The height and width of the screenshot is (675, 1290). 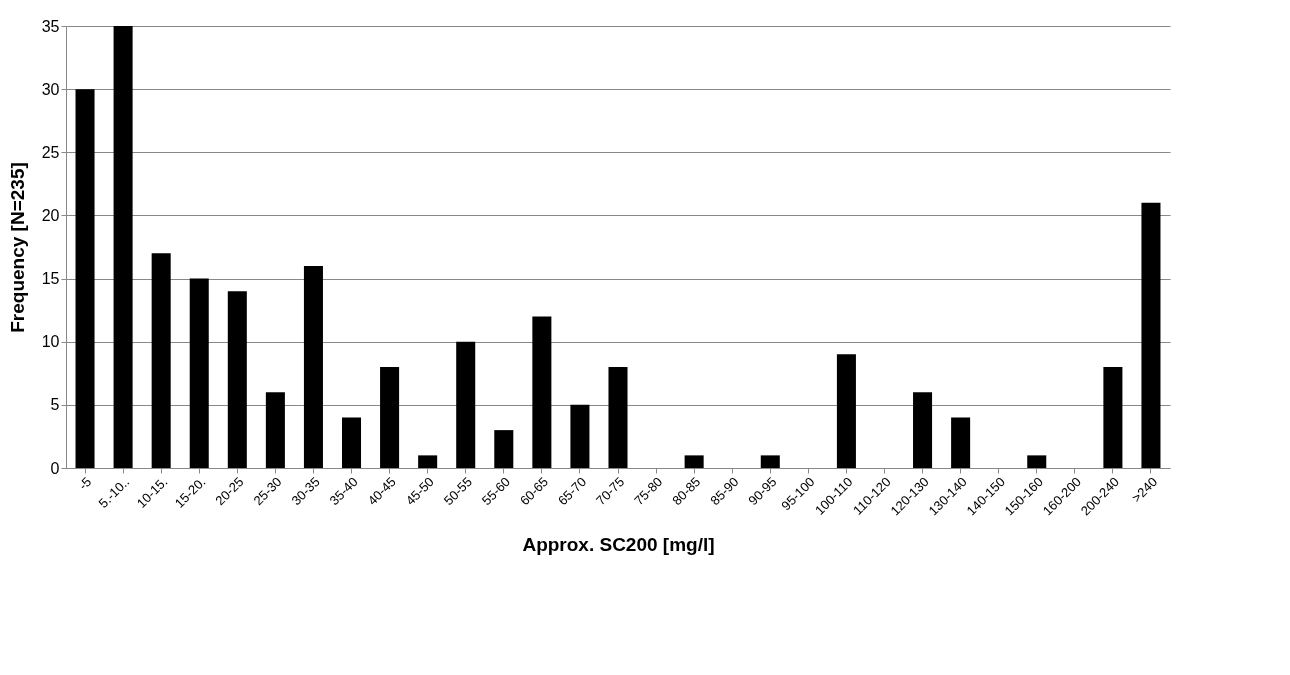 I want to click on y-axis-title: Frequency [N=235], so click(x=17, y=247).